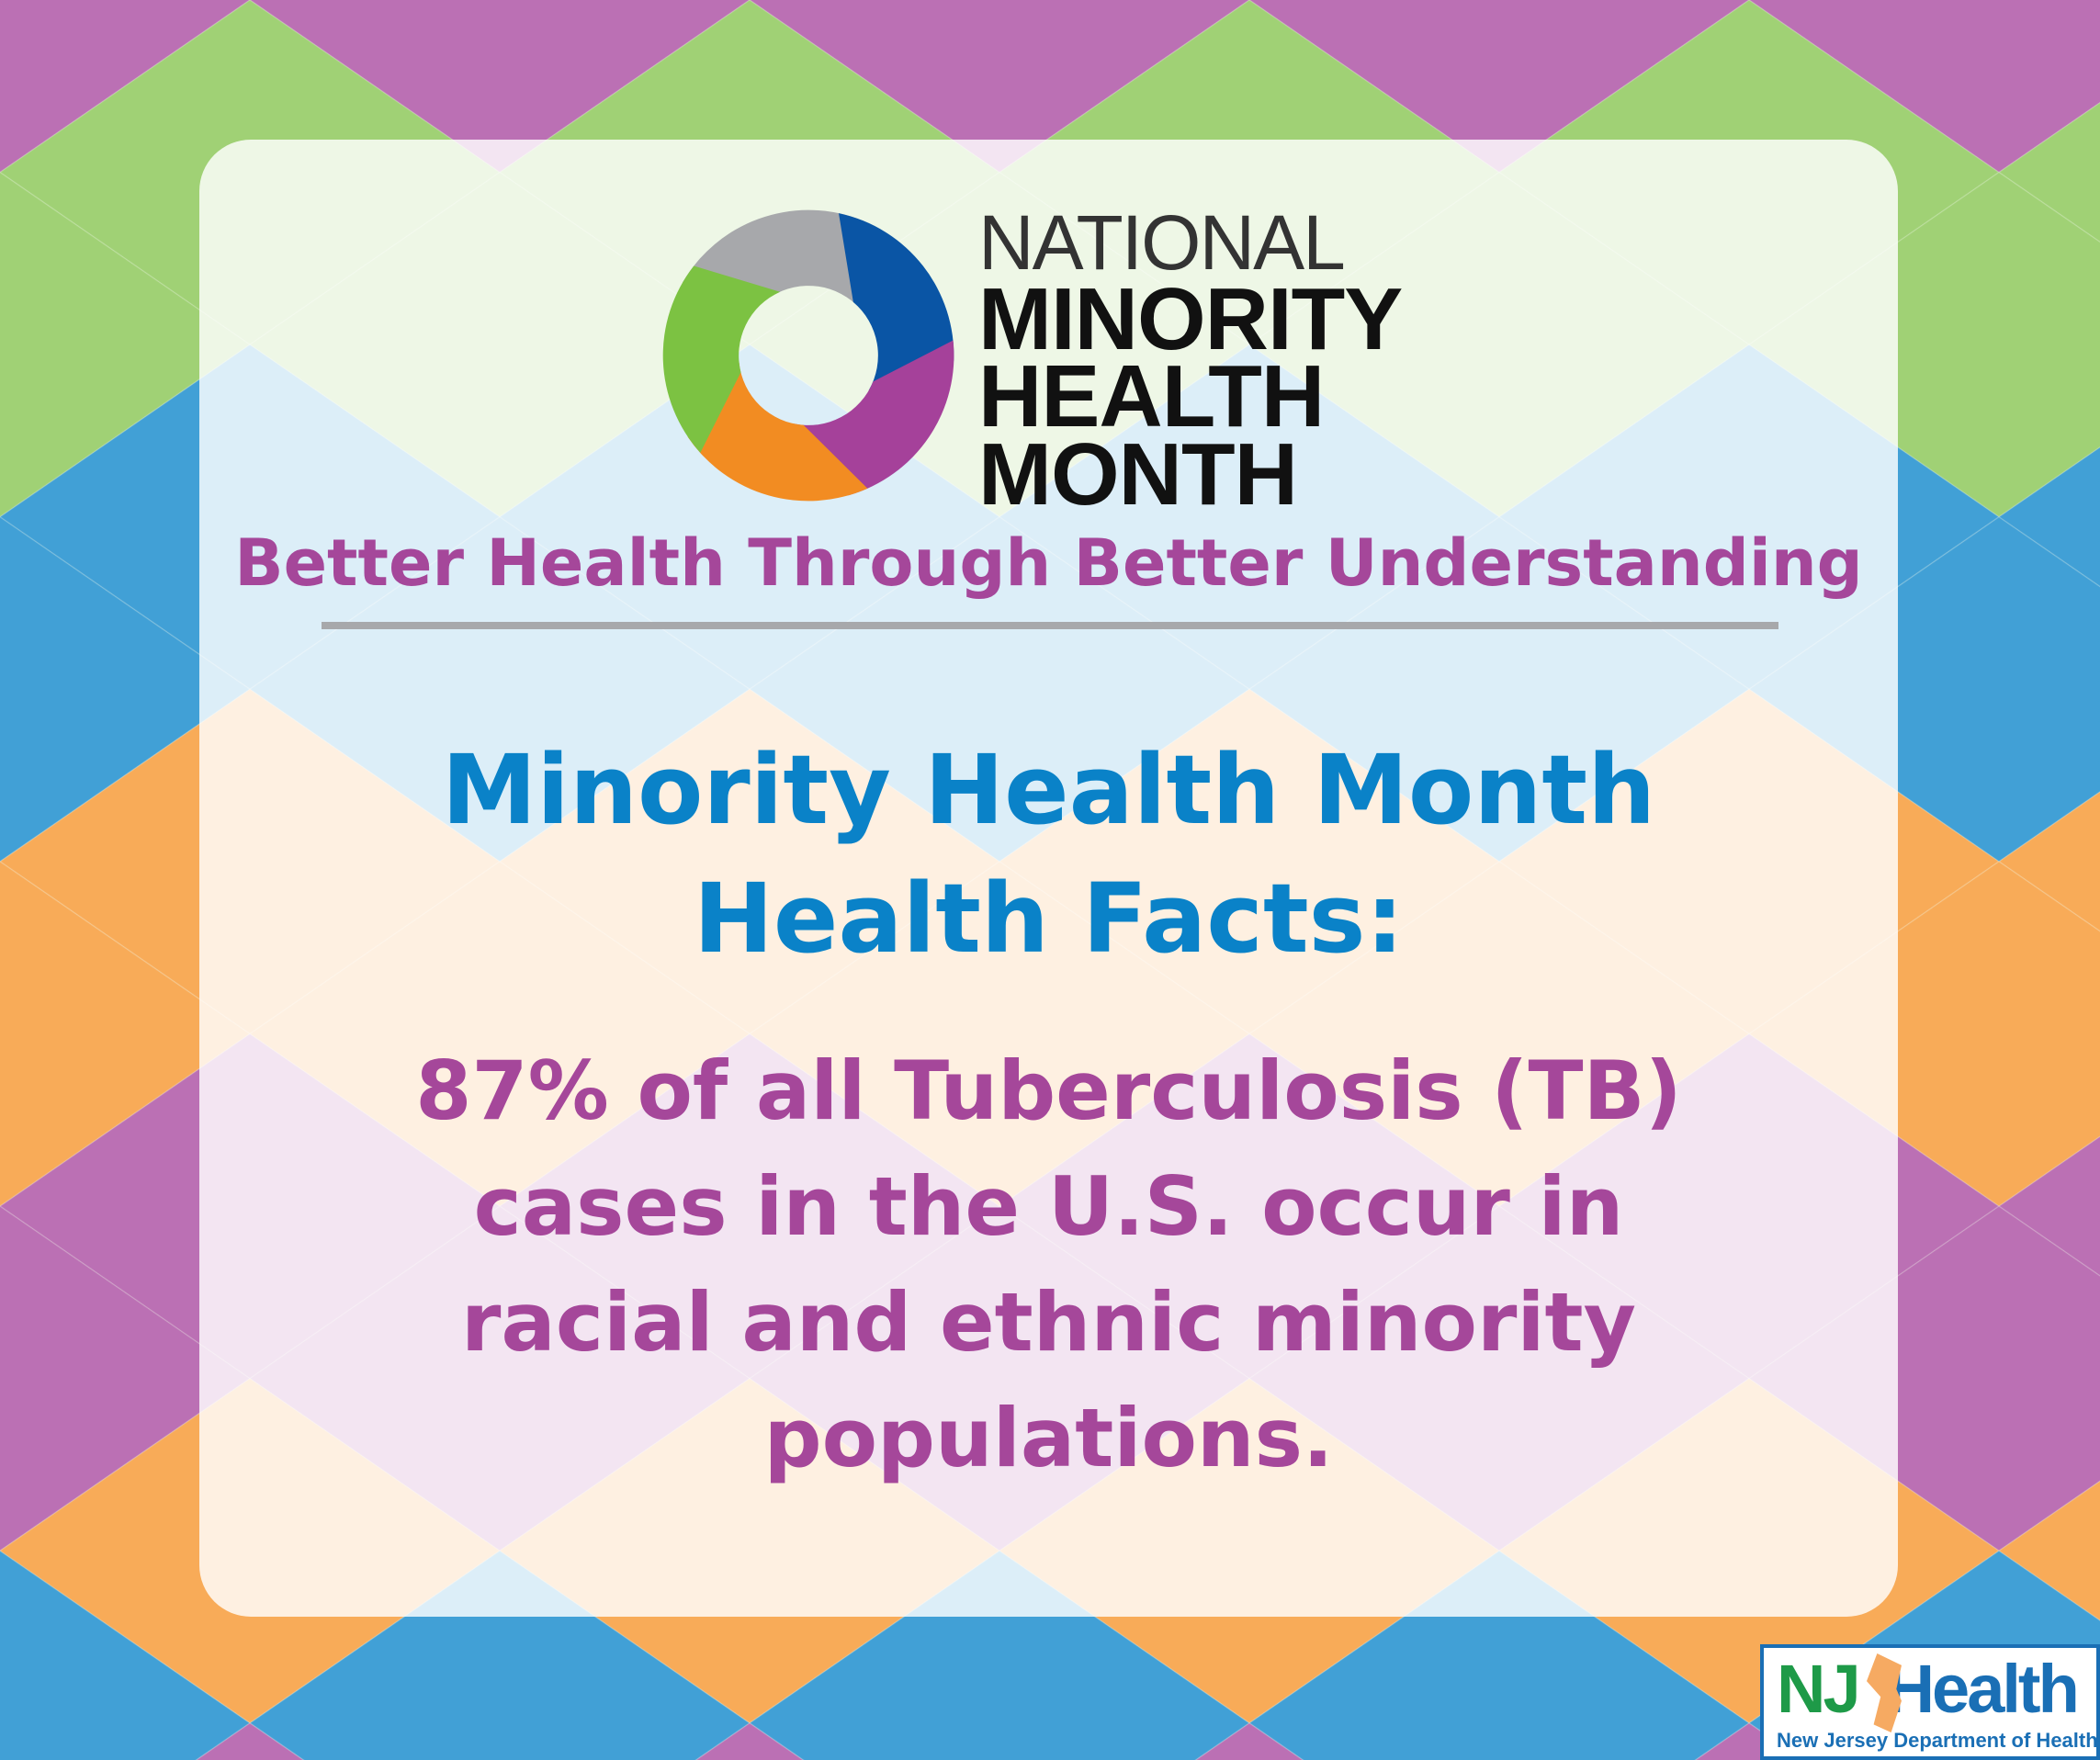 The image size is (2100, 1760). Describe the element at coordinates (1048, 854) in the screenshot. I see `heading: Minority Health Month Health Facts:` at that location.